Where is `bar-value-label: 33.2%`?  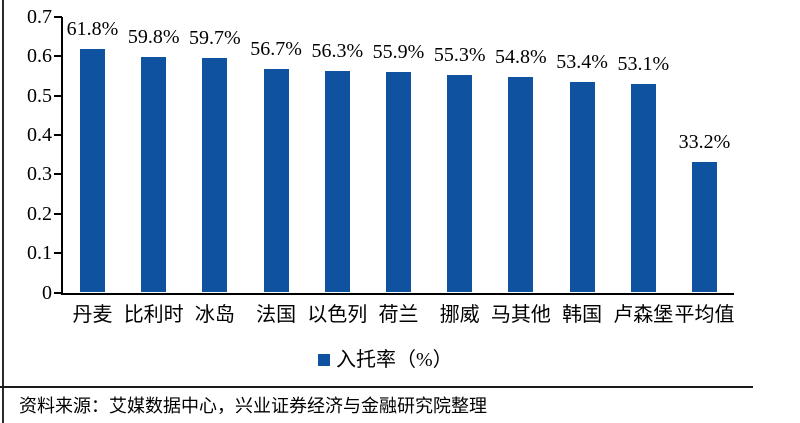
bar-value-label: 33.2% is located at coordinates (704, 141).